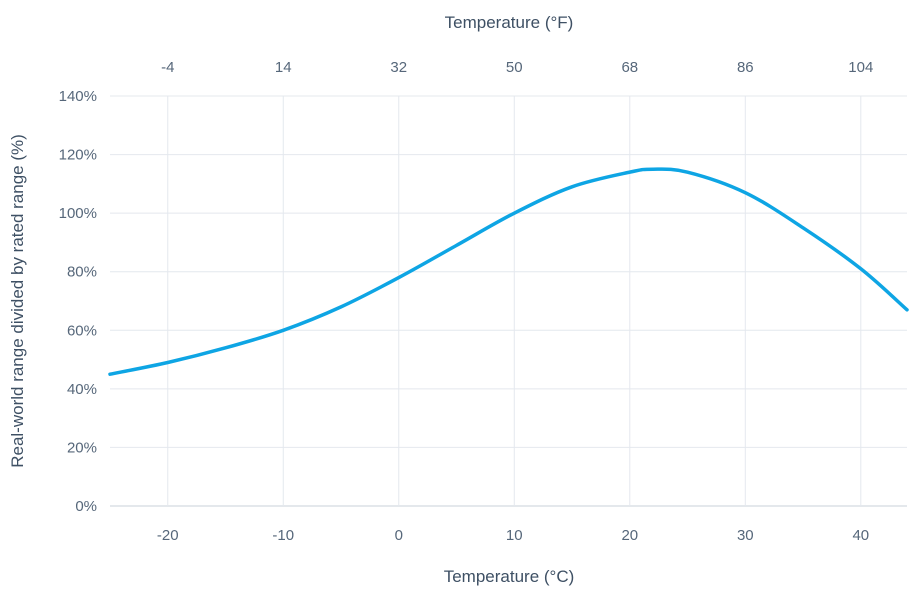 Image resolution: width=921 pixels, height=592 pixels. Describe the element at coordinates (860, 535) in the screenshot. I see `x-tick-label: 40` at that location.